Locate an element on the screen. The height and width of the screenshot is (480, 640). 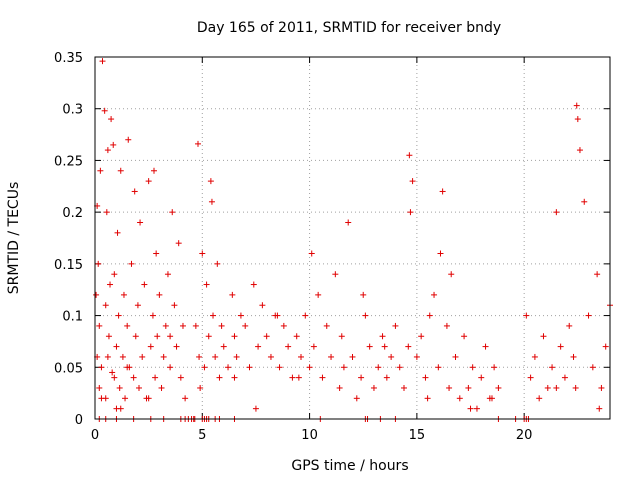
x-axis-label: GPS time / hours is located at coordinates (349, 466).